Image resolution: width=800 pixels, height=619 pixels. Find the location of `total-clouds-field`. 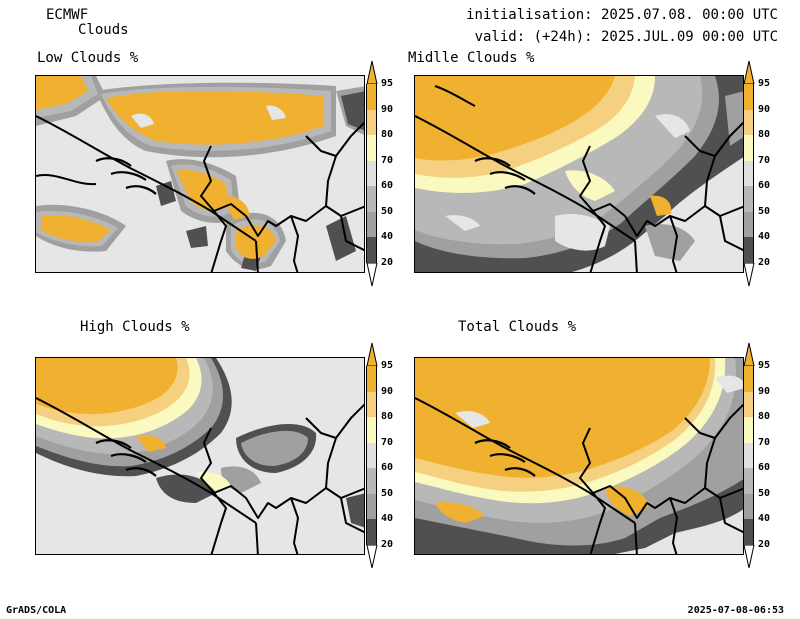

total-clouds-field is located at coordinates (579, 456).